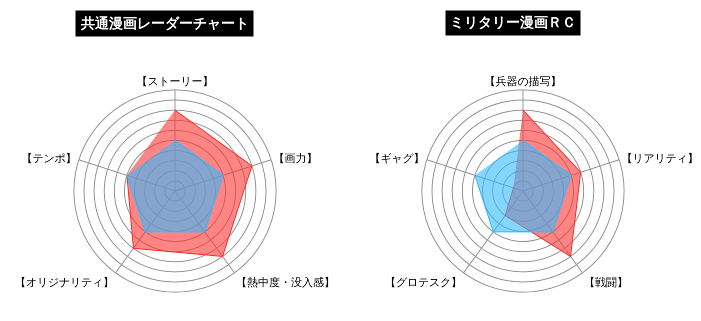 Image resolution: width=701 pixels, height=321 pixels. What do you see at coordinates (175, 81) in the screenshot?
I see `spoke-label: 【ストーリー】` at bounding box center [175, 81].